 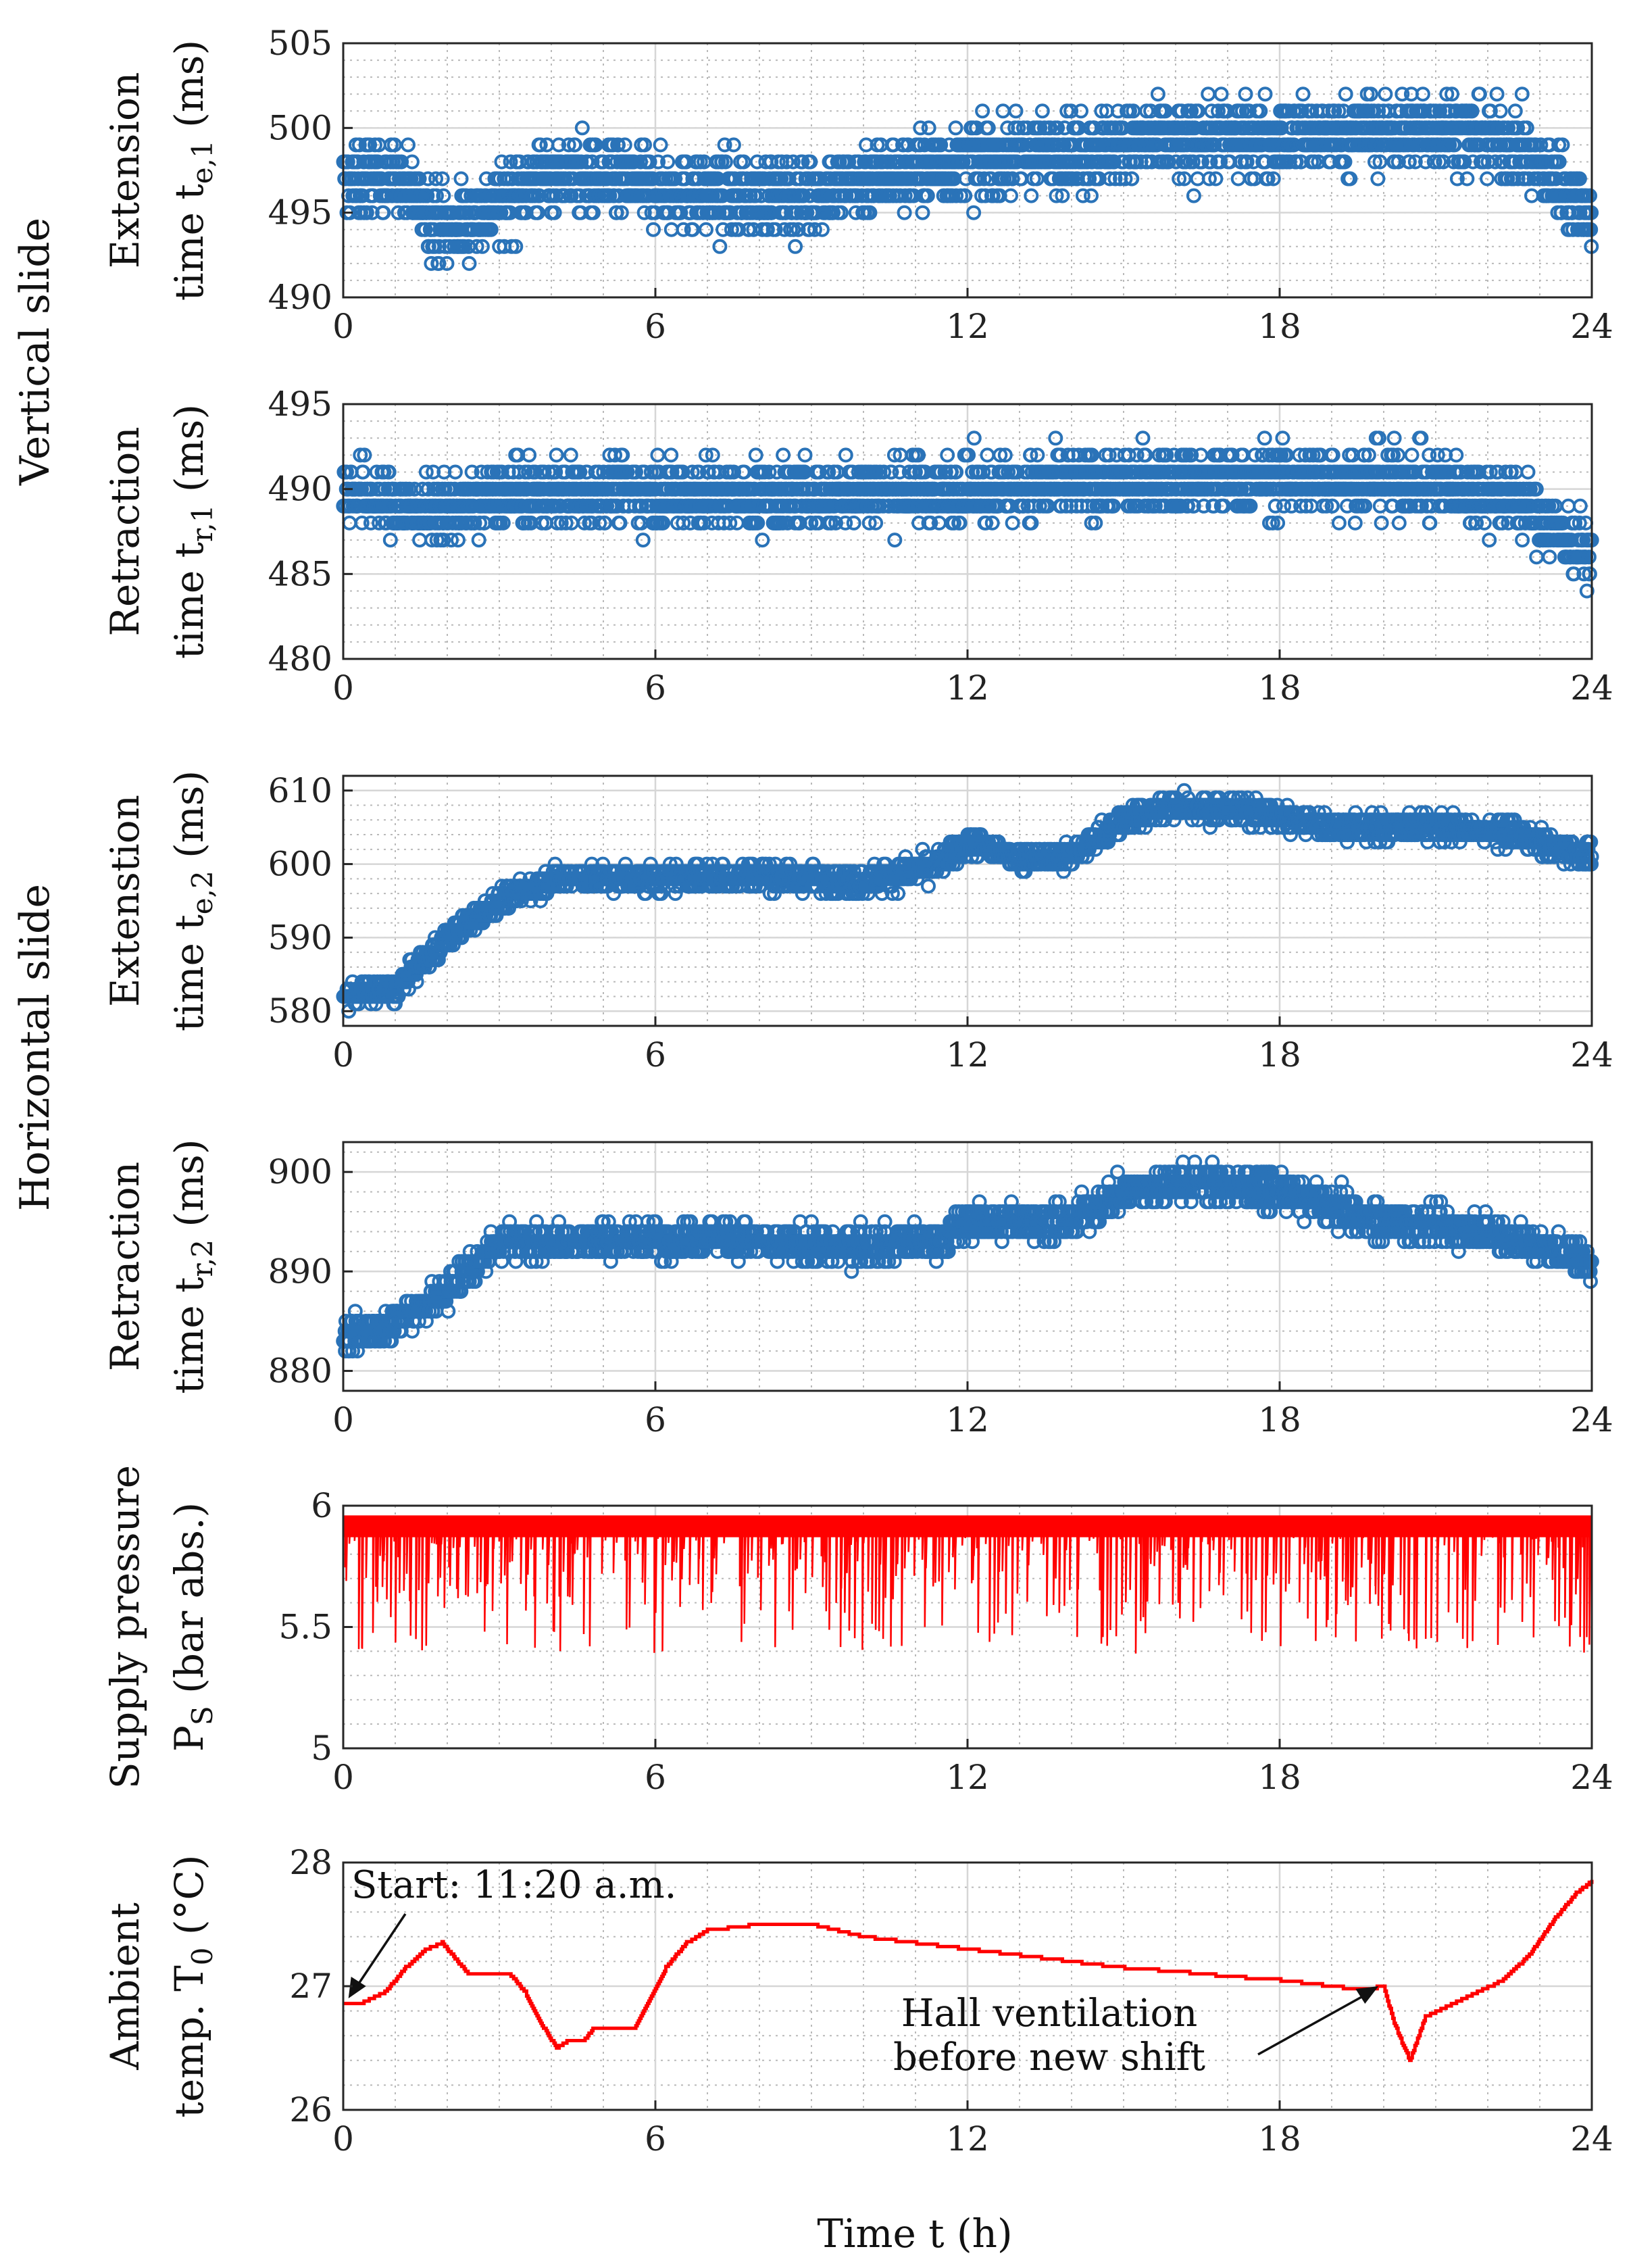 What do you see at coordinates (1279, 326) in the screenshot?
I see `x-tick-label: 18` at bounding box center [1279, 326].